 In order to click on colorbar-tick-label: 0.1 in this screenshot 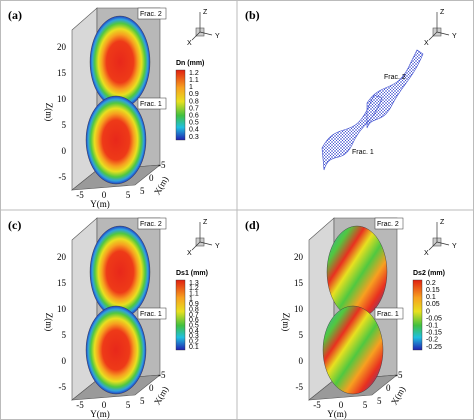, I will do `click(431, 297)`.